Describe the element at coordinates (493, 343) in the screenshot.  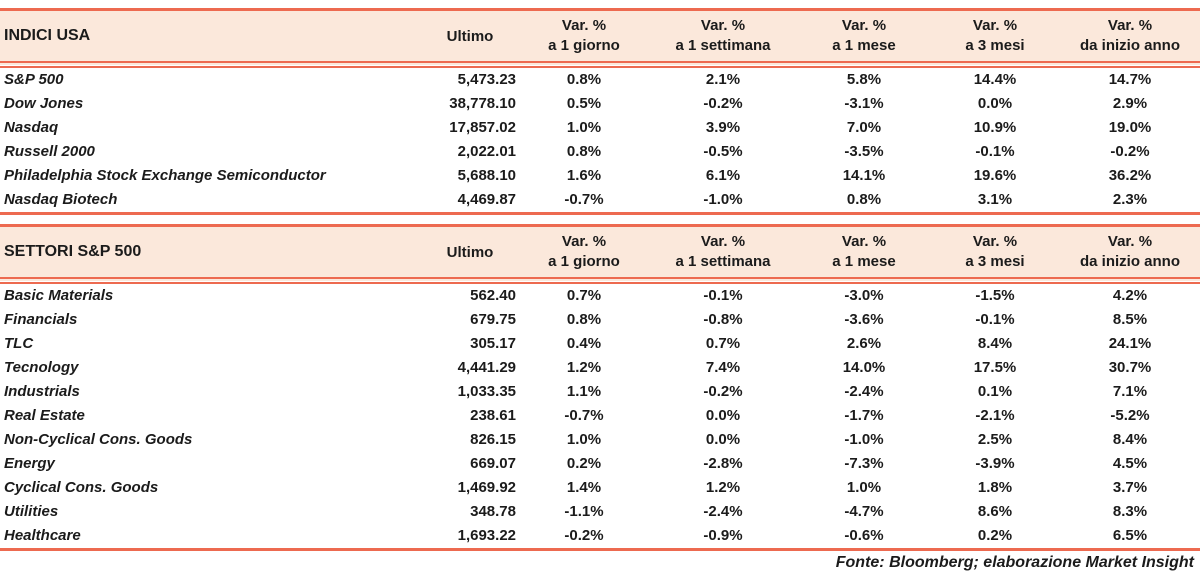
I see `ultimo-value: 305.17` at that location.